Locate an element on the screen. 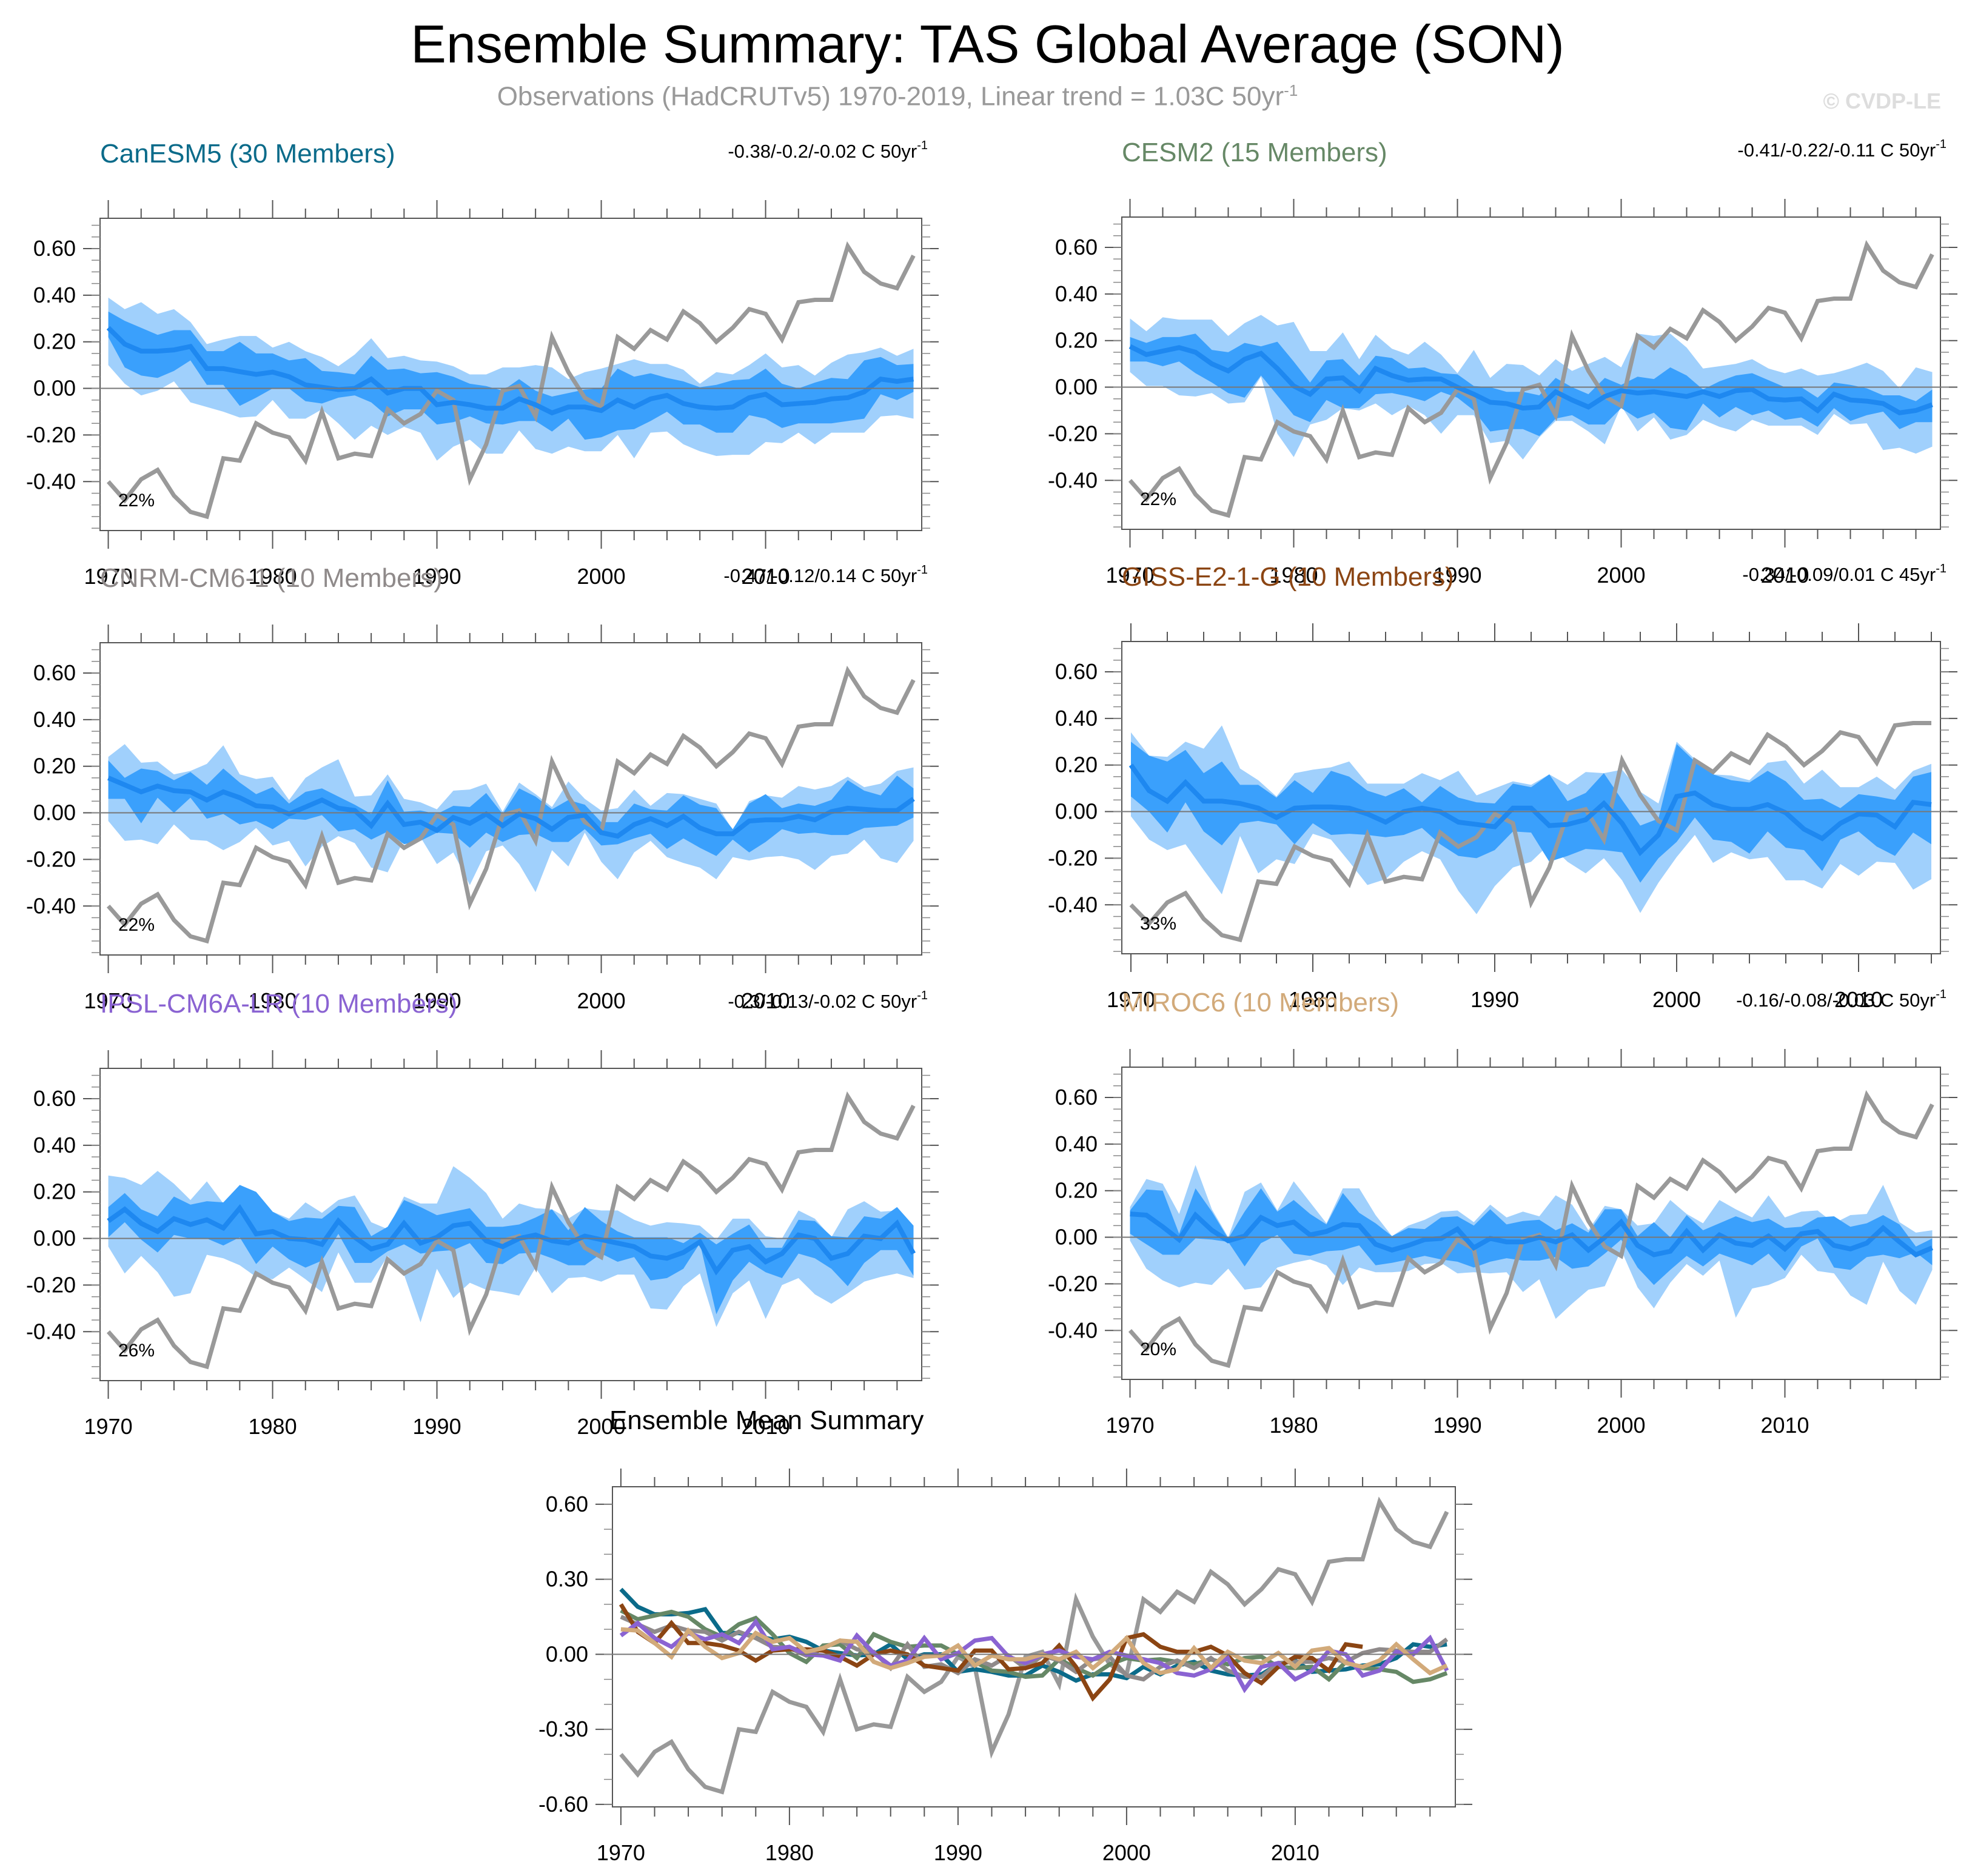 This screenshot has width=1975, height=1876. observations-line is located at coordinates (1530, 832).